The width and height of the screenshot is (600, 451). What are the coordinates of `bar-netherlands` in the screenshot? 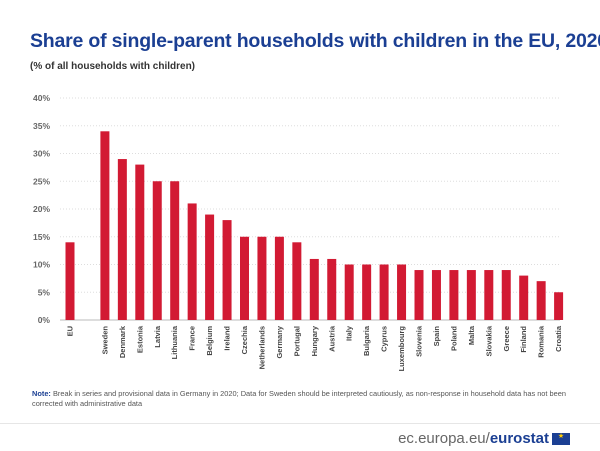 It's located at (262, 278).